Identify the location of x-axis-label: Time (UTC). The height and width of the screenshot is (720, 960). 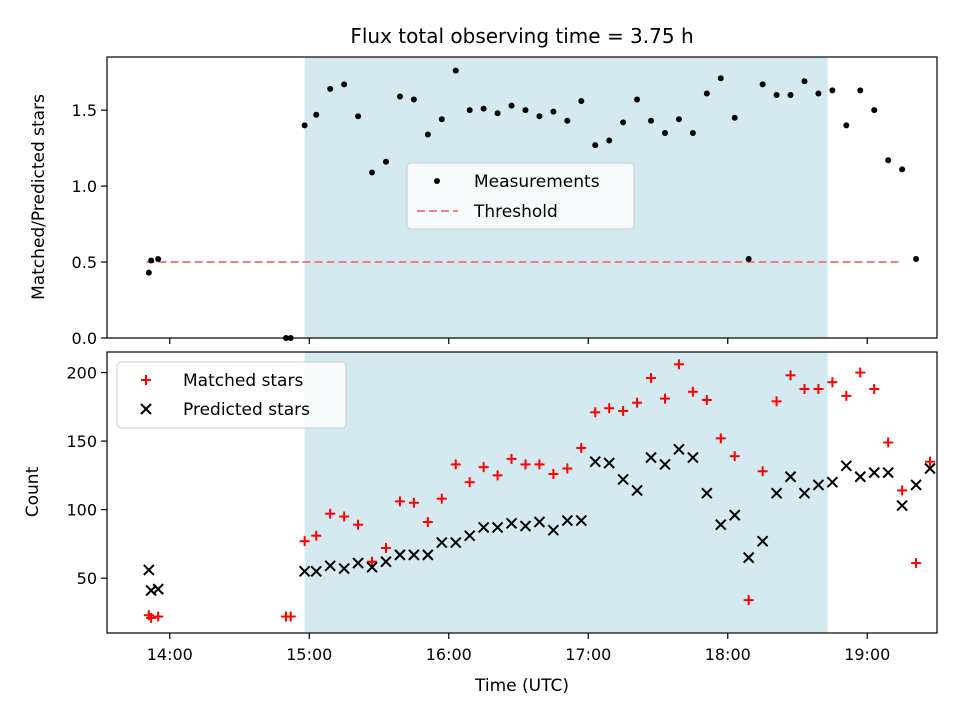
(521, 686).